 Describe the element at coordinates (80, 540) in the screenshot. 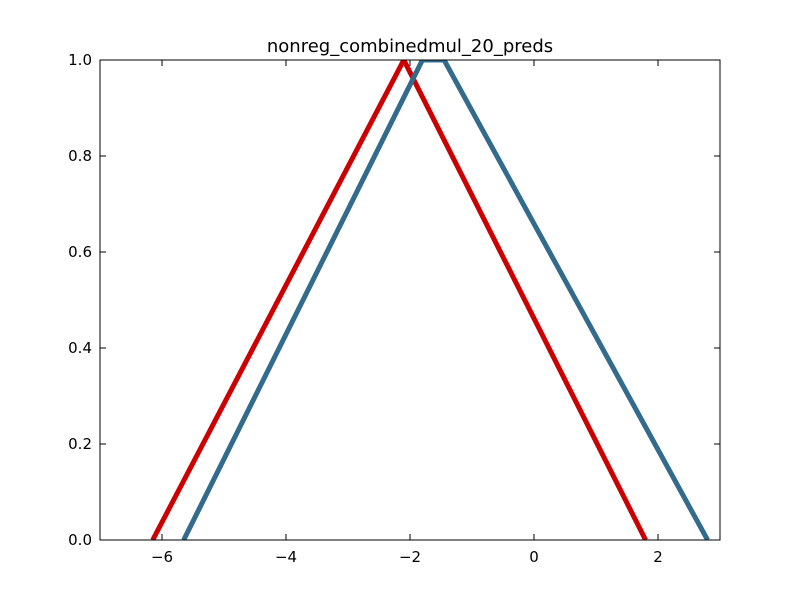

I see `y-tick-label: 0.0` at that location.